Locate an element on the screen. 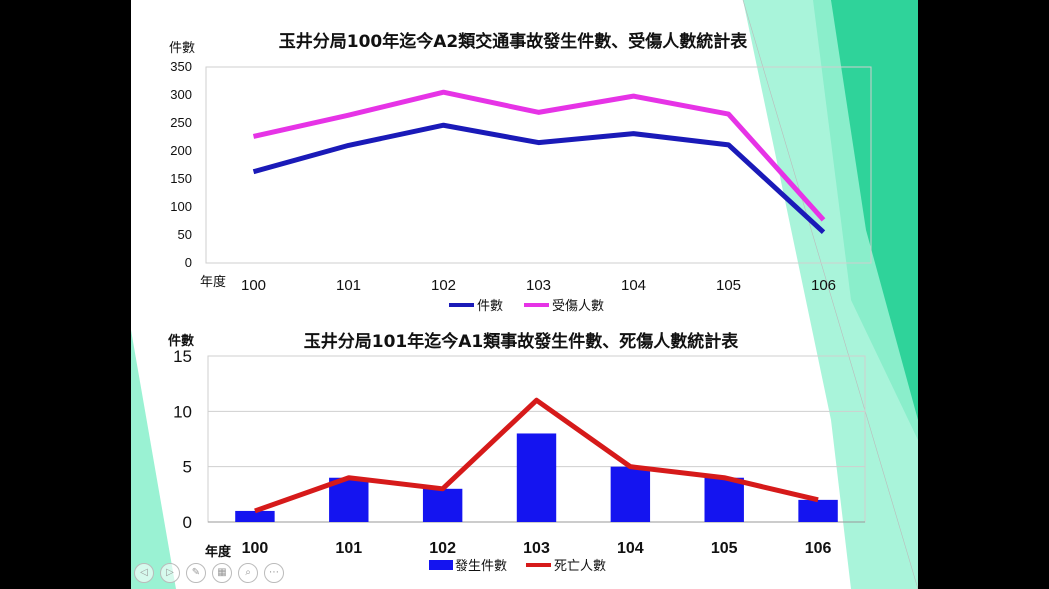  legend-label-injured: 受傷人數 is located at coordinates (578, 306).